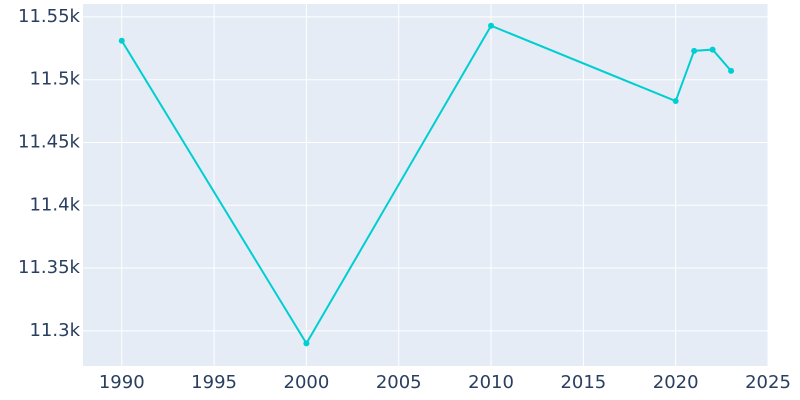  Describe the element at coordinates (54, 330) in the screenshot. I see `y-tick-label: 11.3k` at that location.